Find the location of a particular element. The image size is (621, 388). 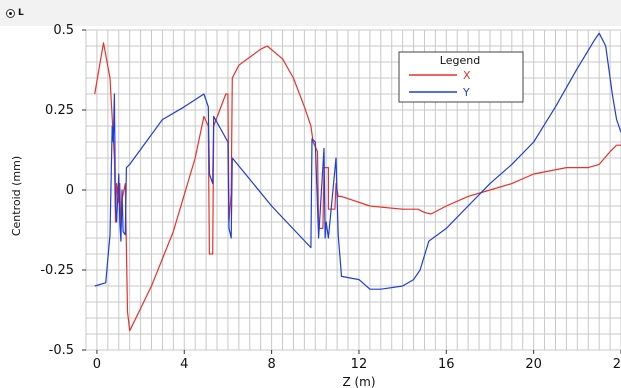

radio-selected-dot is located at coordinates (10, 13).